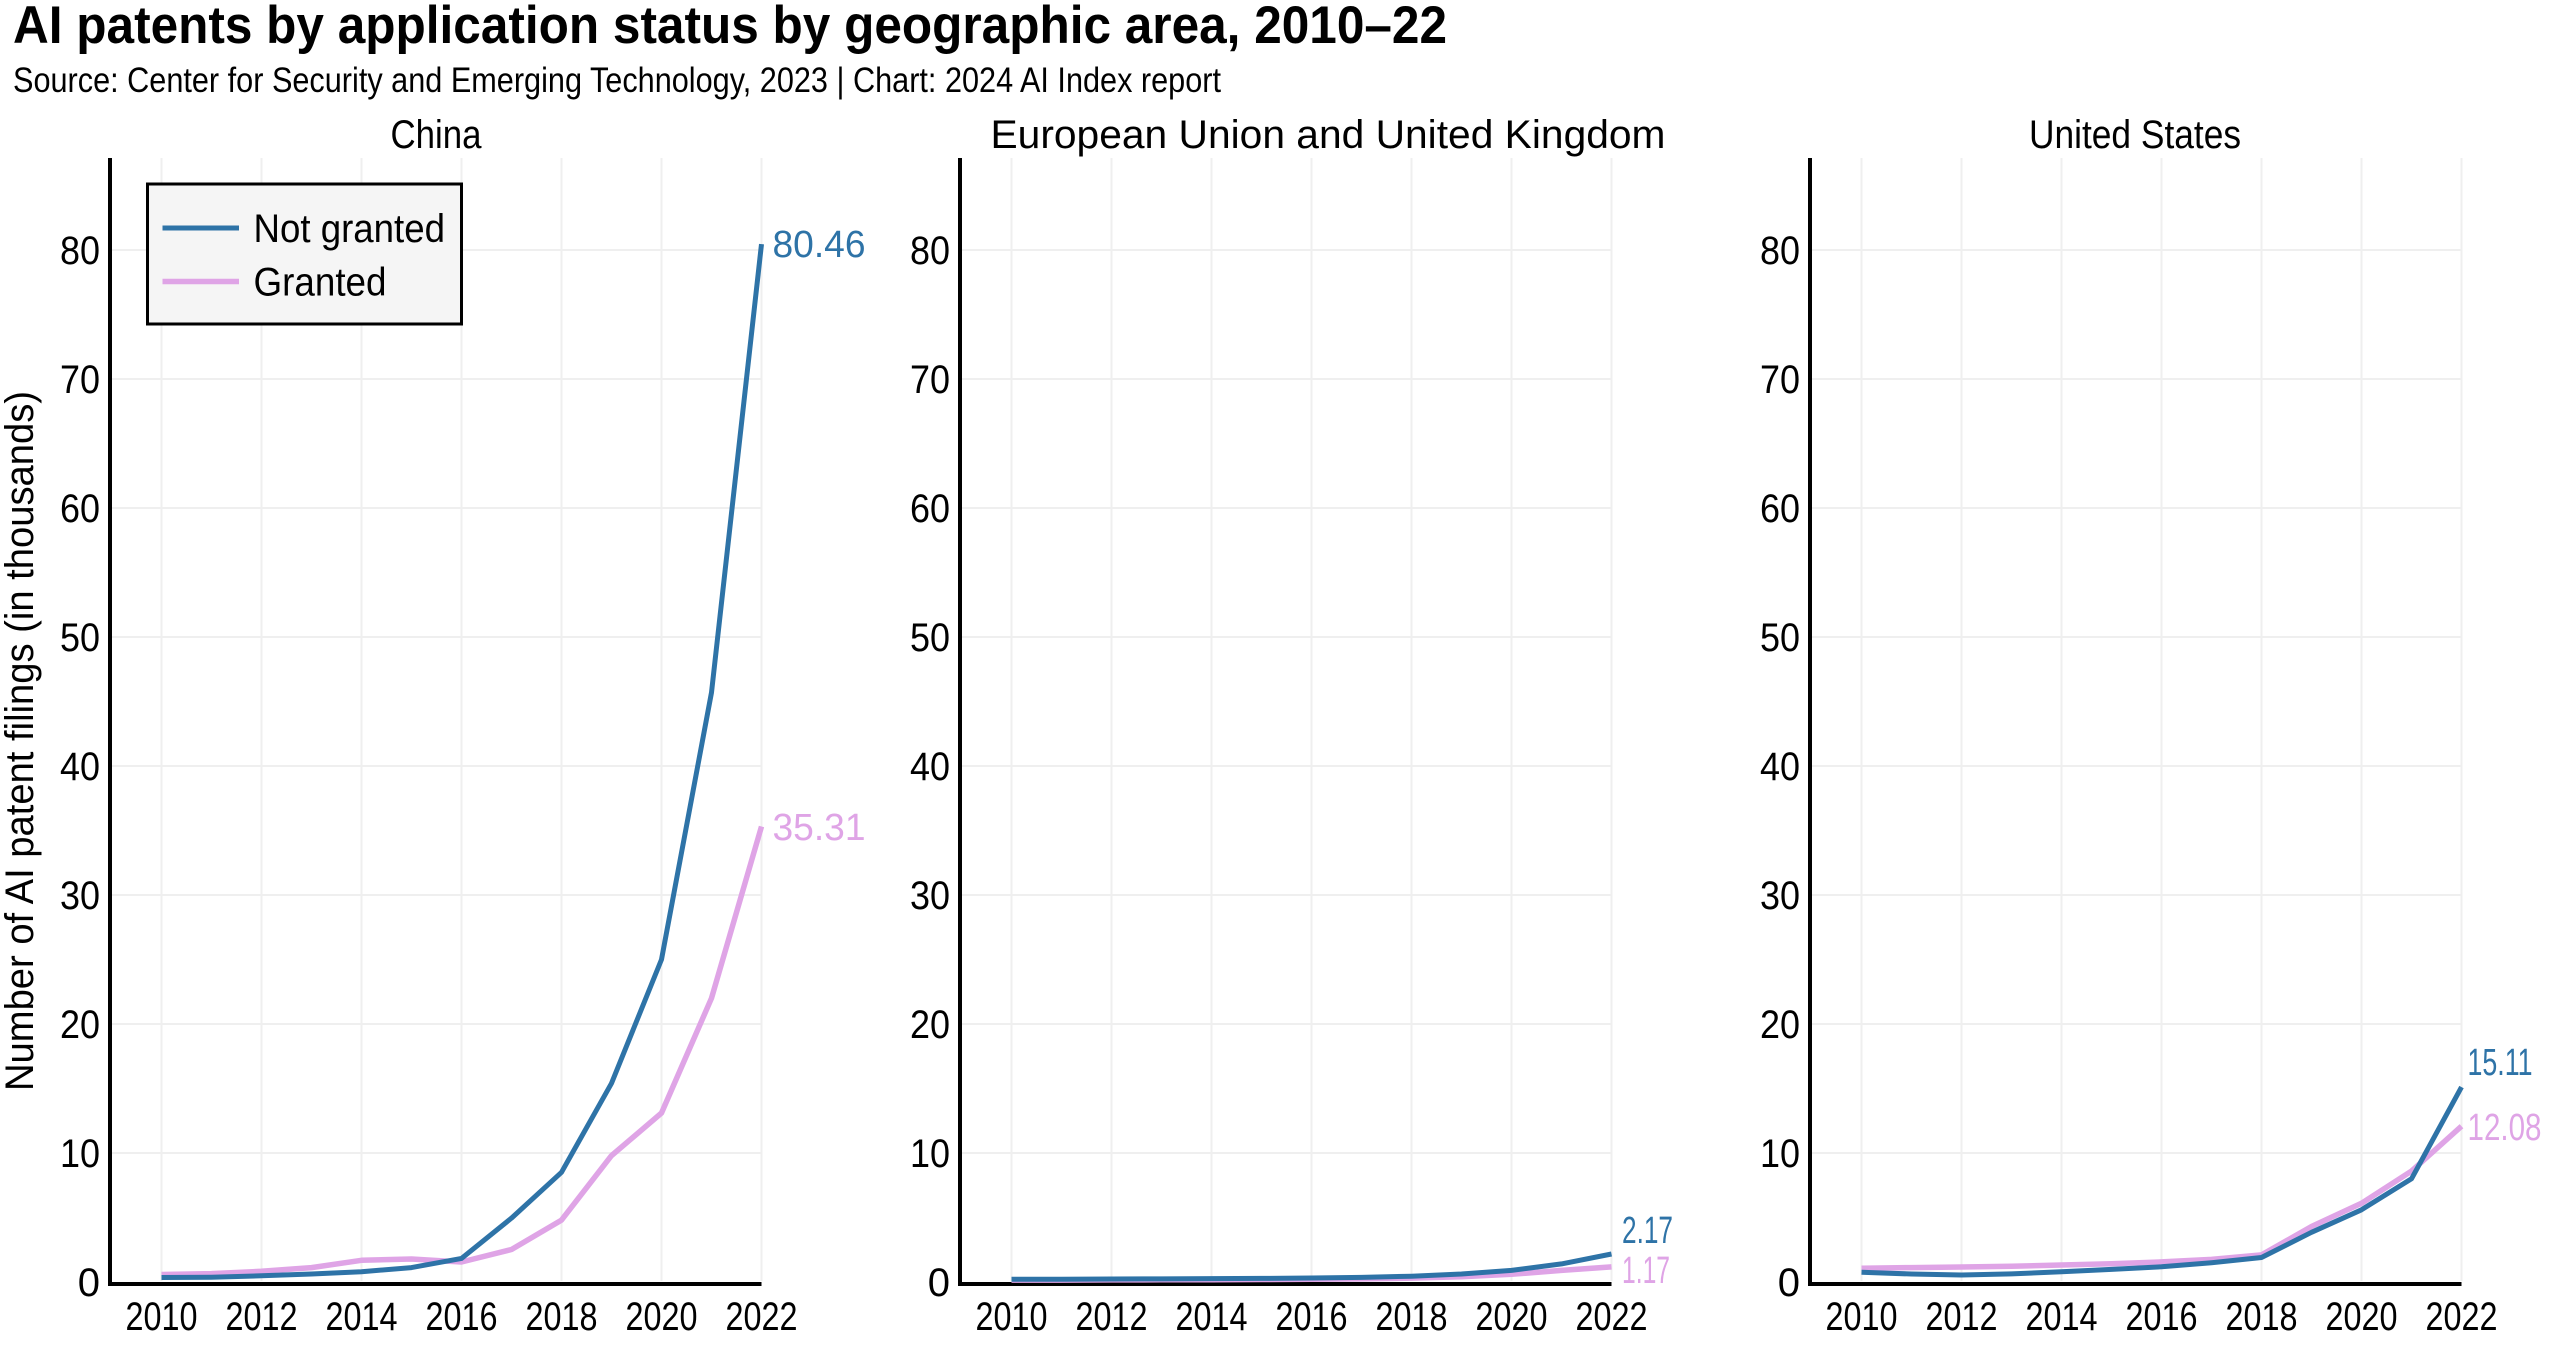 The height and width of the screenshot is (1361, 2560). What do you see at coordinates (1647, 1231) in the screenshot?
I see `svg-text: 2.17` at bounding box center [1647, 1231].